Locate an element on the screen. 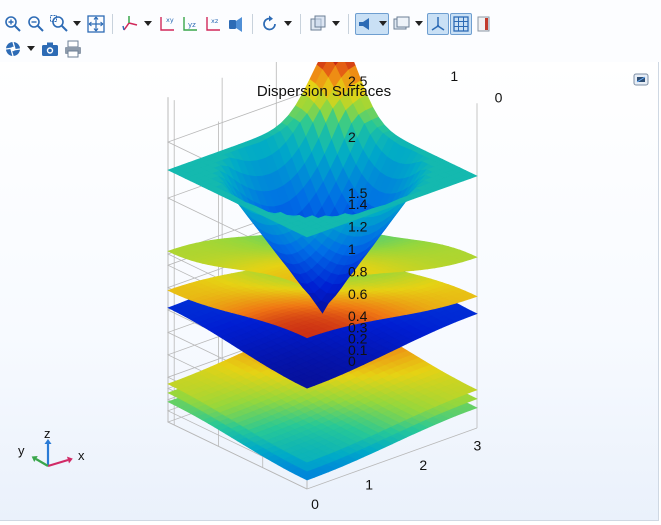 This screenshot has height=525, width=661. zoom-out-icon is located at coordinates (36, 24).